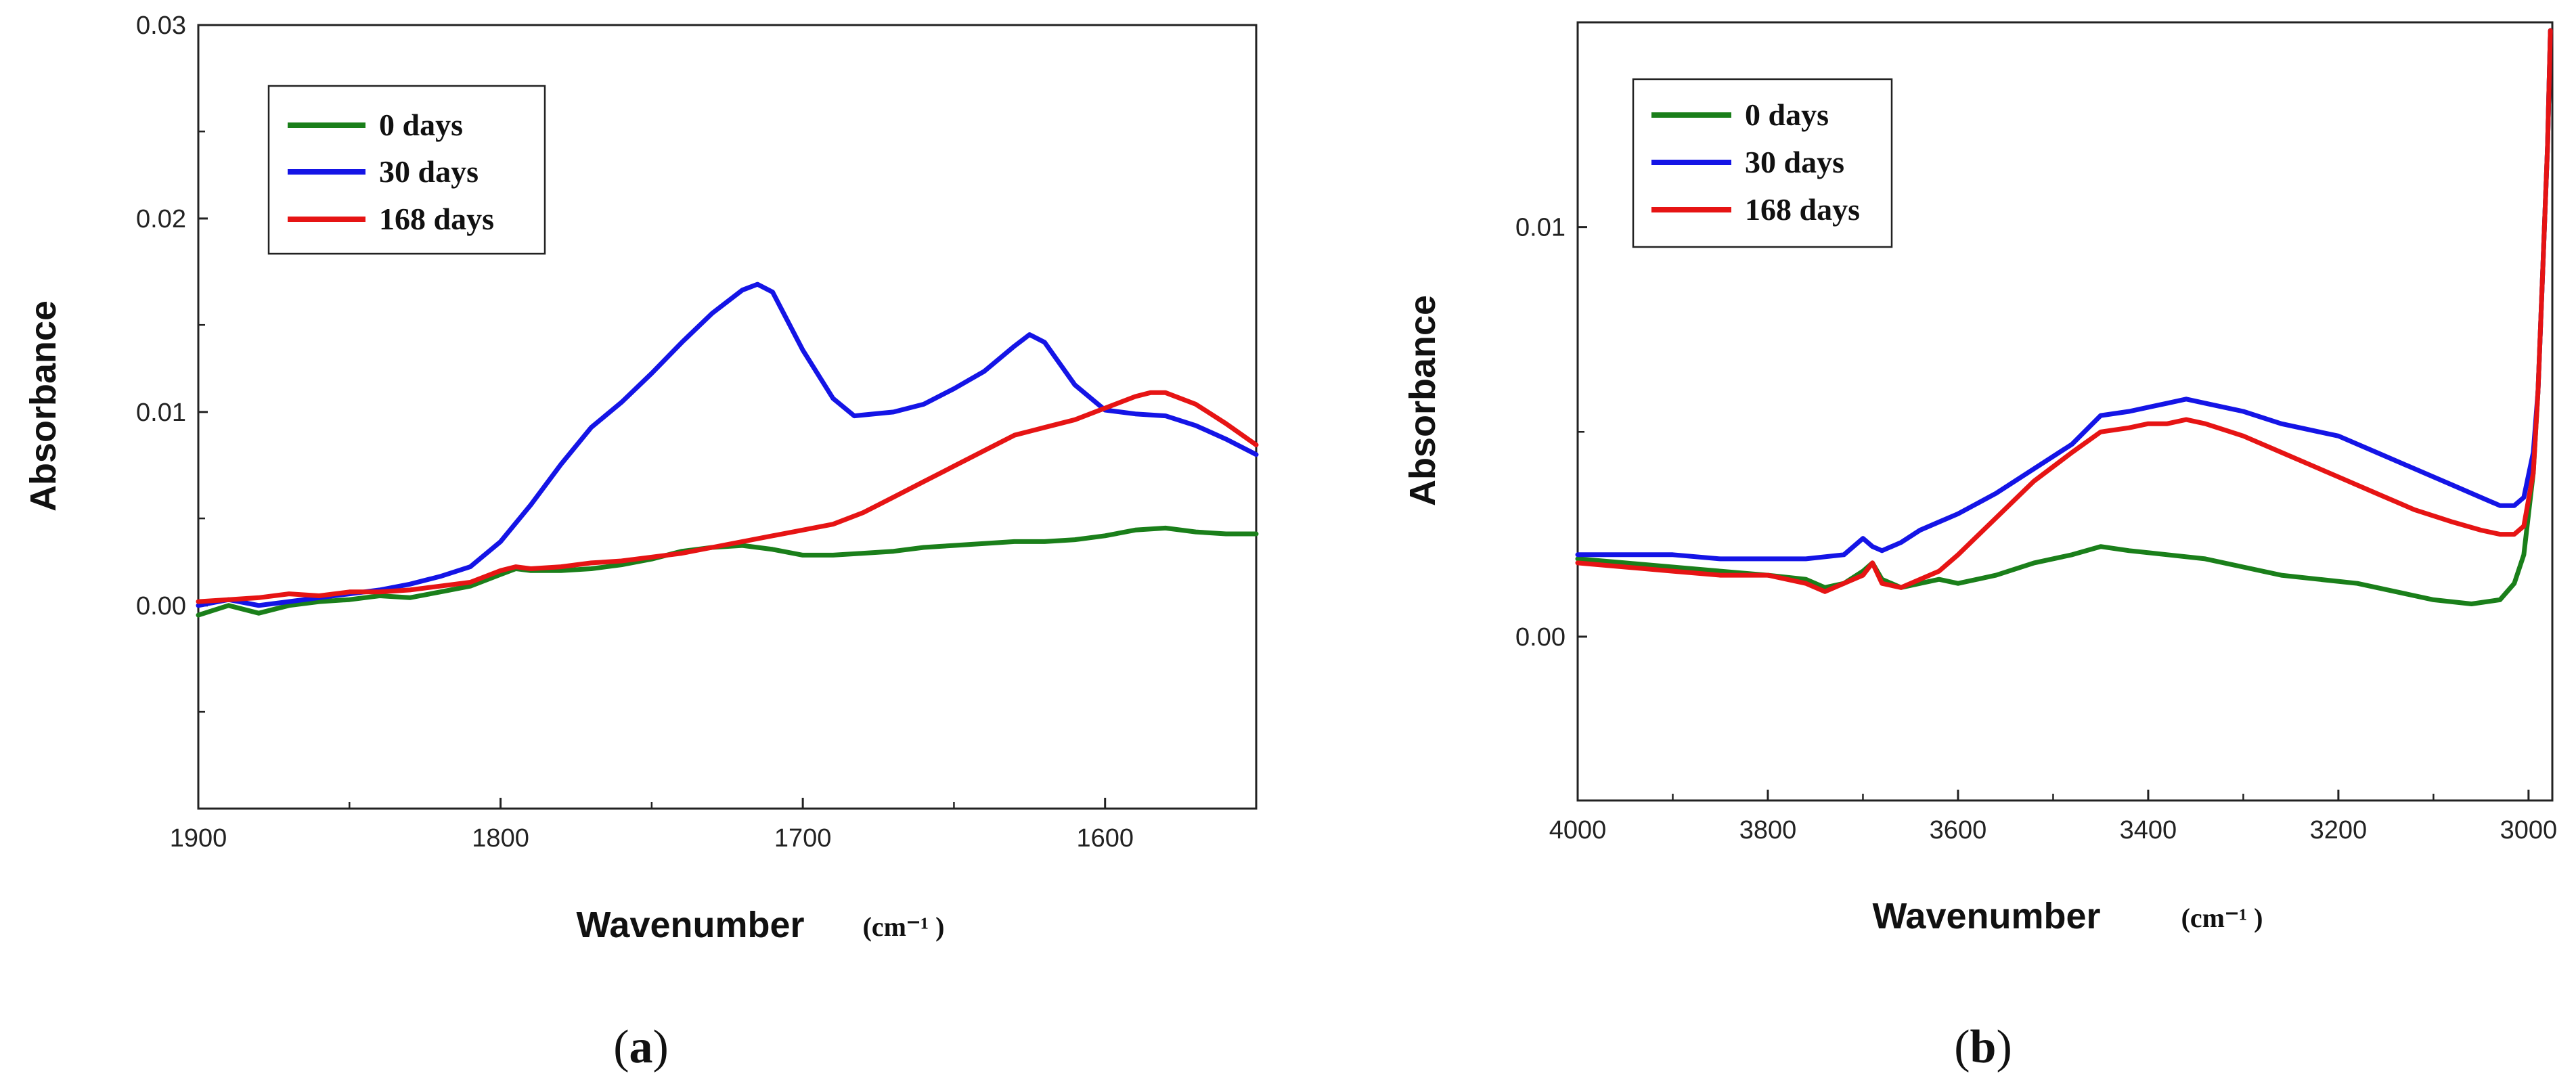 Image resolution: width=2576 pixels, height=1084 pixels. What do you see at coordinates (661, 1047) in the screenshot?
I see `panel-label-a-close: )` at bounding box center [661, 1047].